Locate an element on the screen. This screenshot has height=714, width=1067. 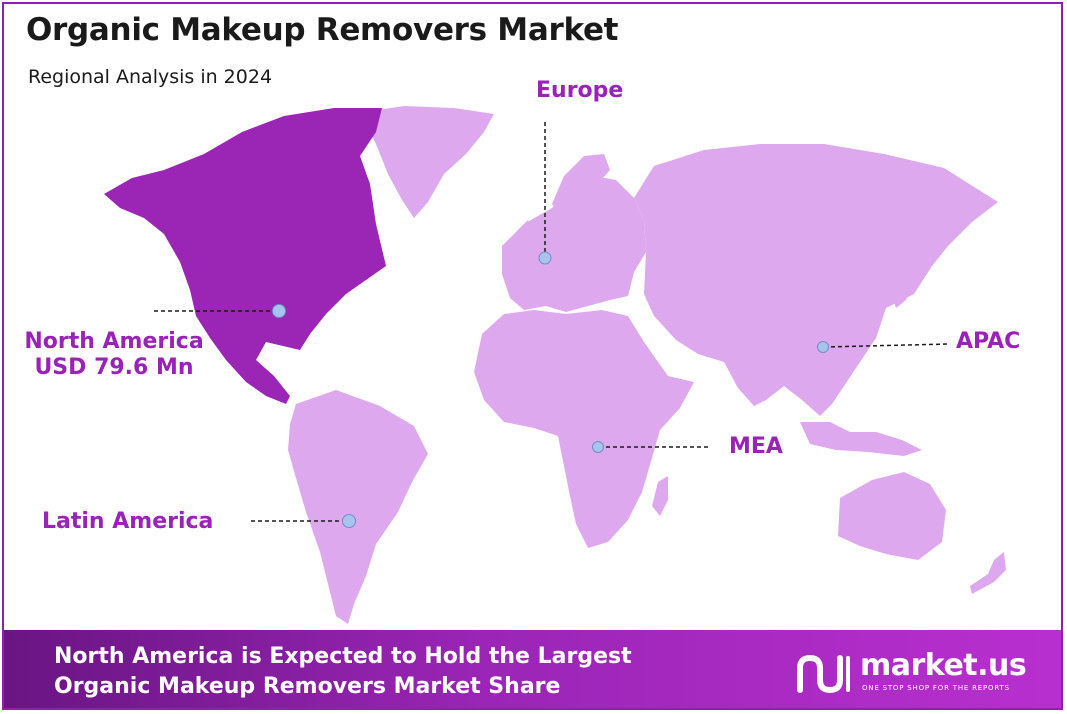
south-america-shape is located at coordinates (358, 507).